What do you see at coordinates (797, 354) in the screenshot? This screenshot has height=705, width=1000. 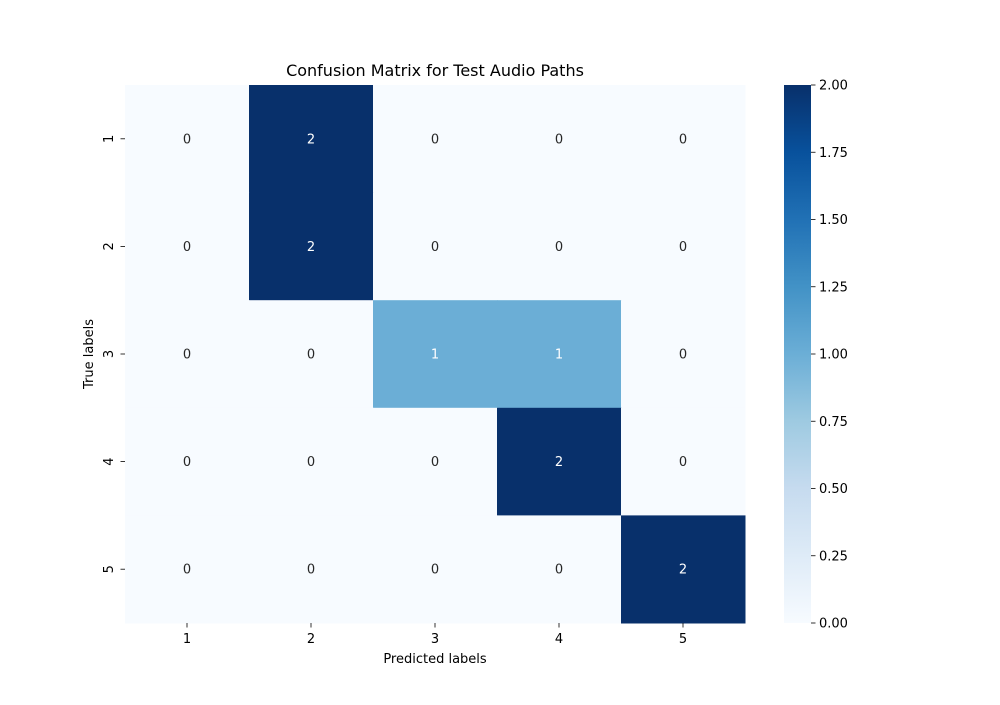 I see `colorbar-gradient` at bounding box center [797, 354].